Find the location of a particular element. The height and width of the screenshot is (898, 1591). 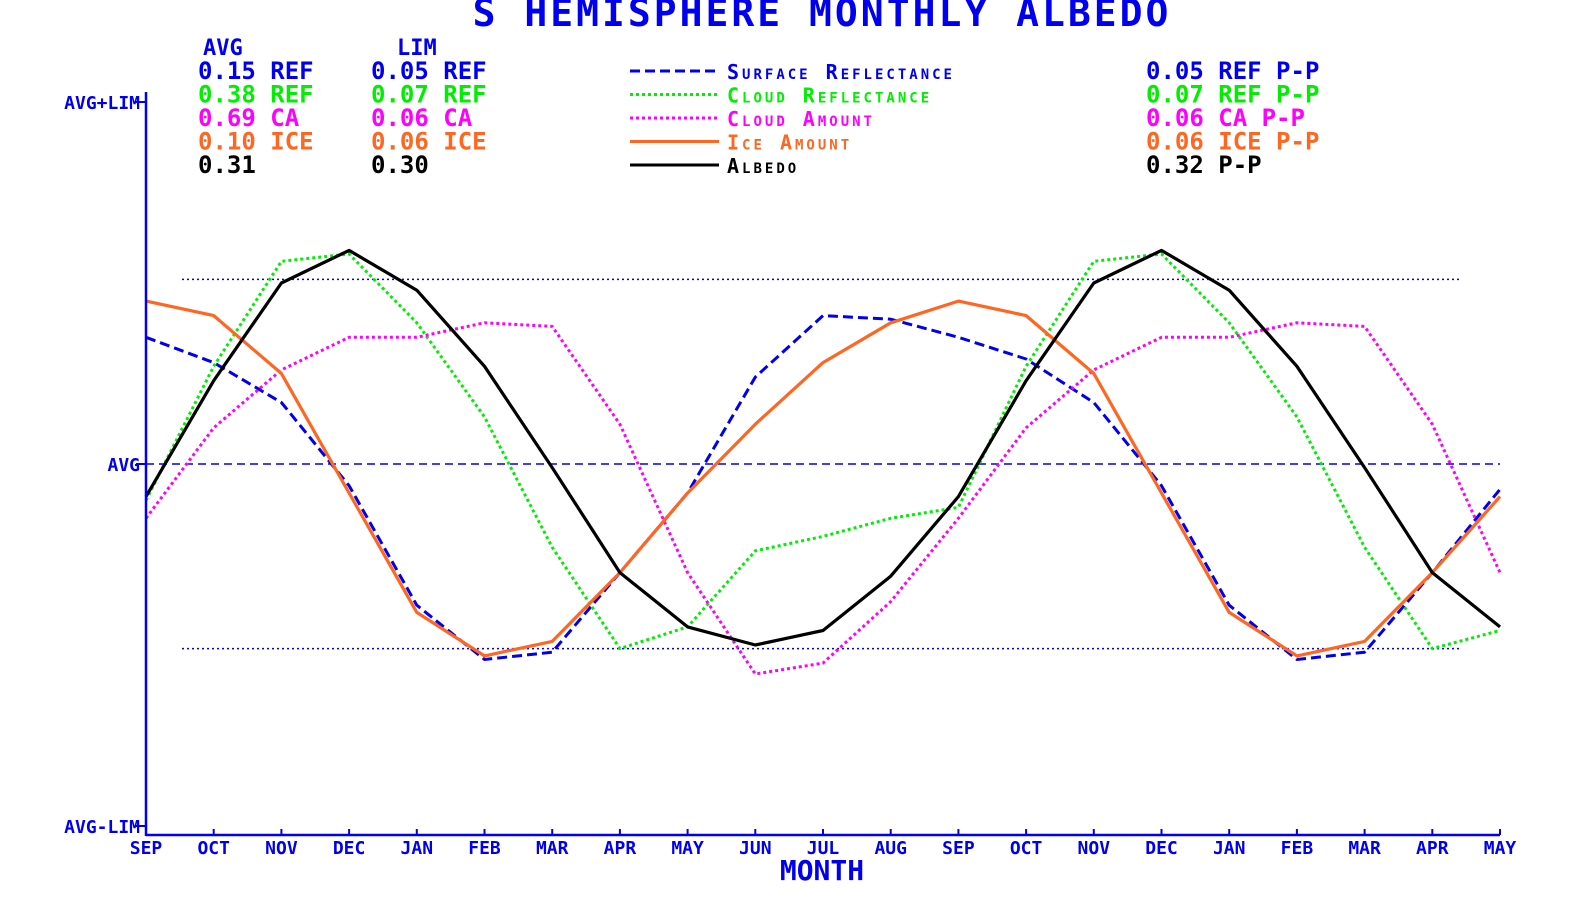

legend-series-label: Cloud Reflectance is located at coordinates (829, 96).